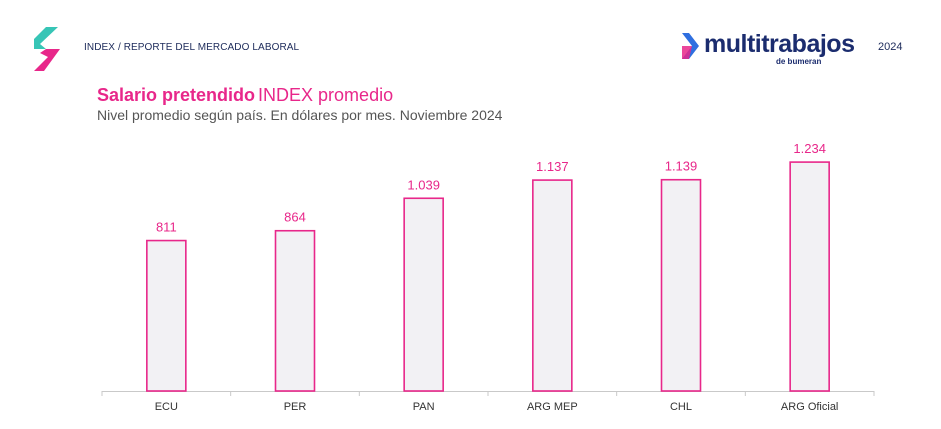 The height and width of the screenshot is (429, 941). What do you see at coordinates (47, 49) in the screenshot?
I see `multitrabajos-logo-icon` at bounding box center [47, 49].